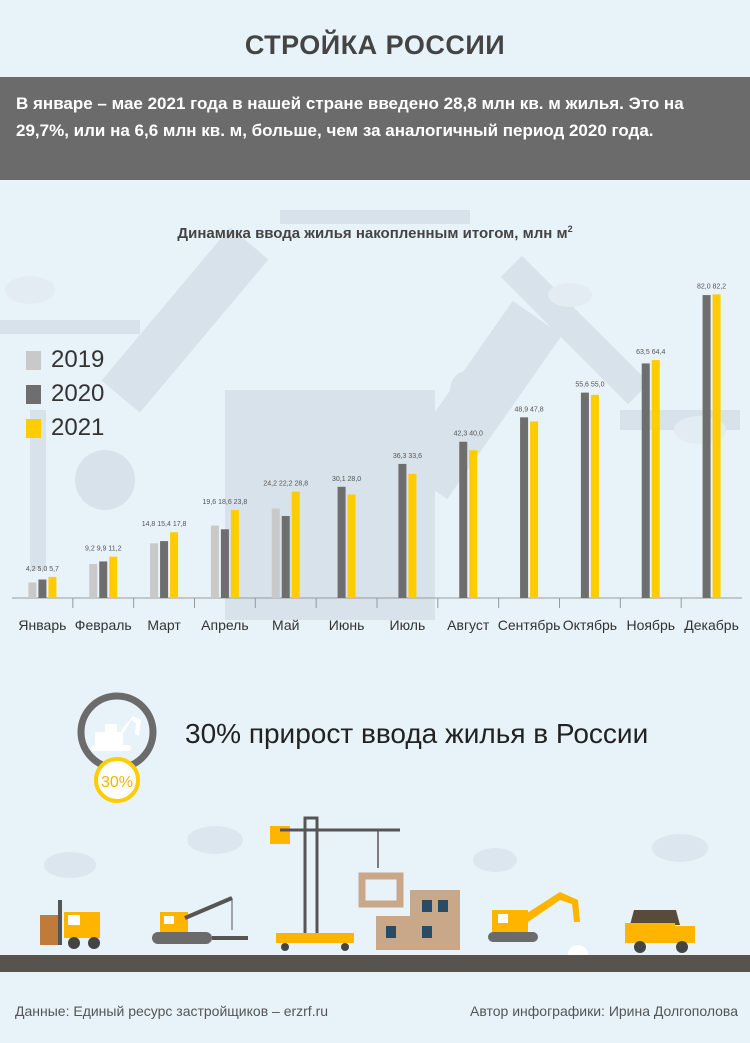 The image size is (750, 1043). Describe the element at coordinates (225, 625) in the screenshot. I see `x-tick-label: Апрель` at that location.